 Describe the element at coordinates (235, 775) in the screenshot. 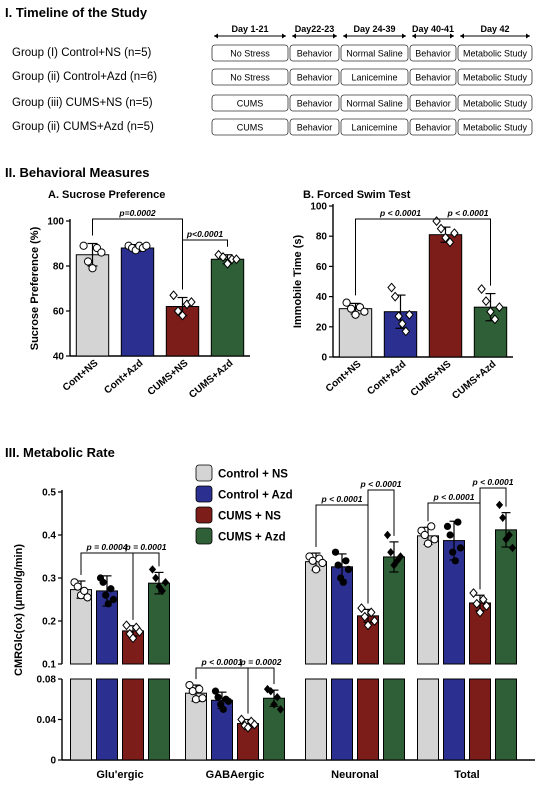

I see `x-category-label: GABAergic` at that location.